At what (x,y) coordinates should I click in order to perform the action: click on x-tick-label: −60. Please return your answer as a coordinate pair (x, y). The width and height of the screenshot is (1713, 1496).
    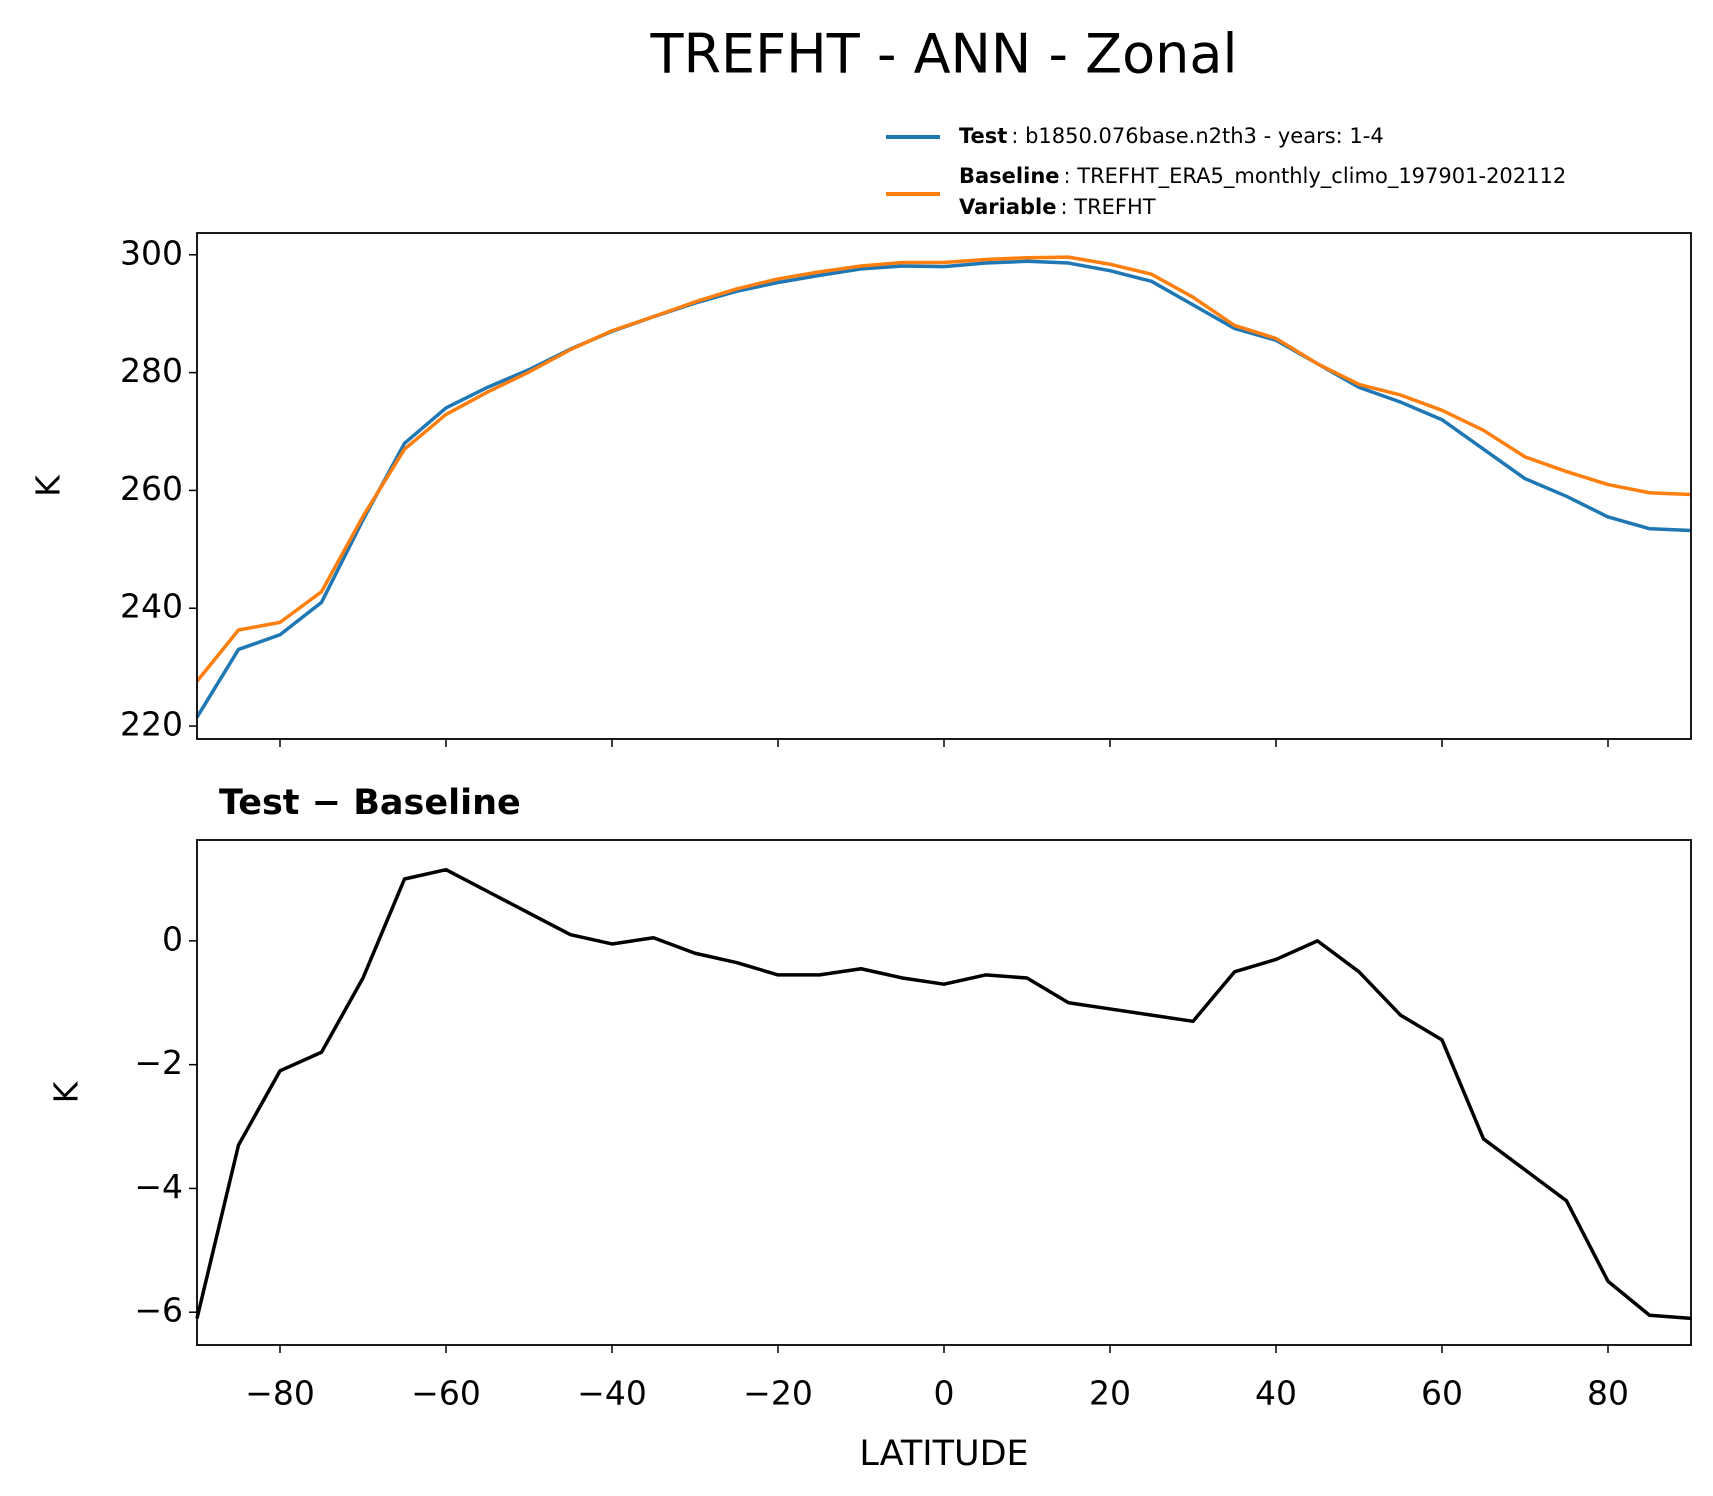
    Looking at the image, I should click on (446, 1393).